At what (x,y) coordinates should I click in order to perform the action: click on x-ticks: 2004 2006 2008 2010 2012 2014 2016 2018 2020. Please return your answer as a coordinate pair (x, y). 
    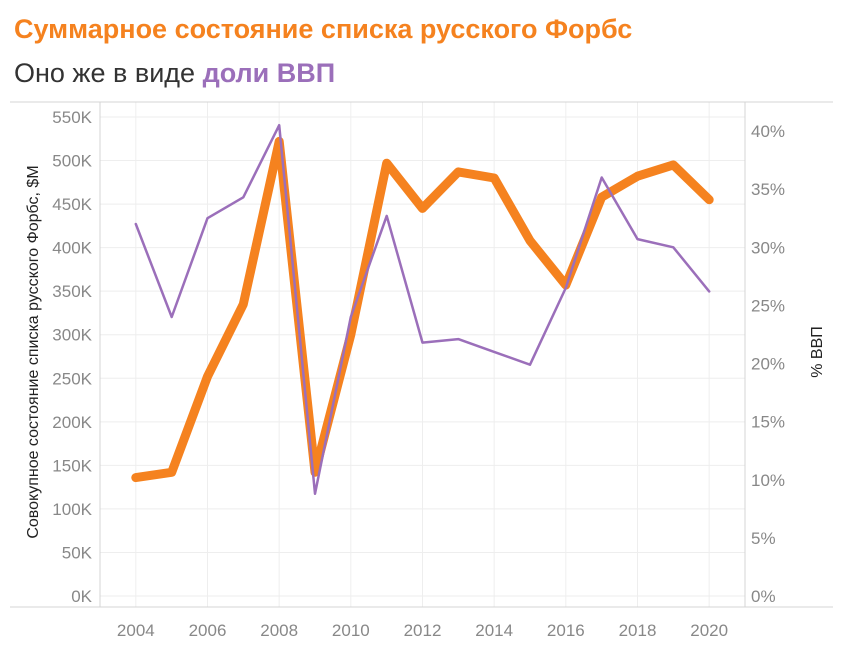
    Looking at the image, I should click on (422, 630).